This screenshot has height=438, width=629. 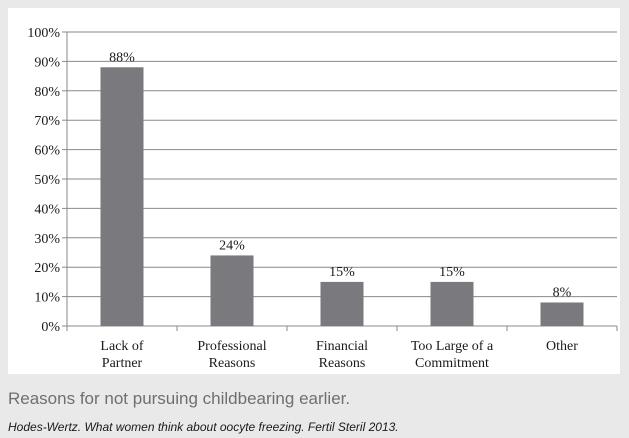 I want to click on y-tick-label: 90%, so click(x=47, y=62).